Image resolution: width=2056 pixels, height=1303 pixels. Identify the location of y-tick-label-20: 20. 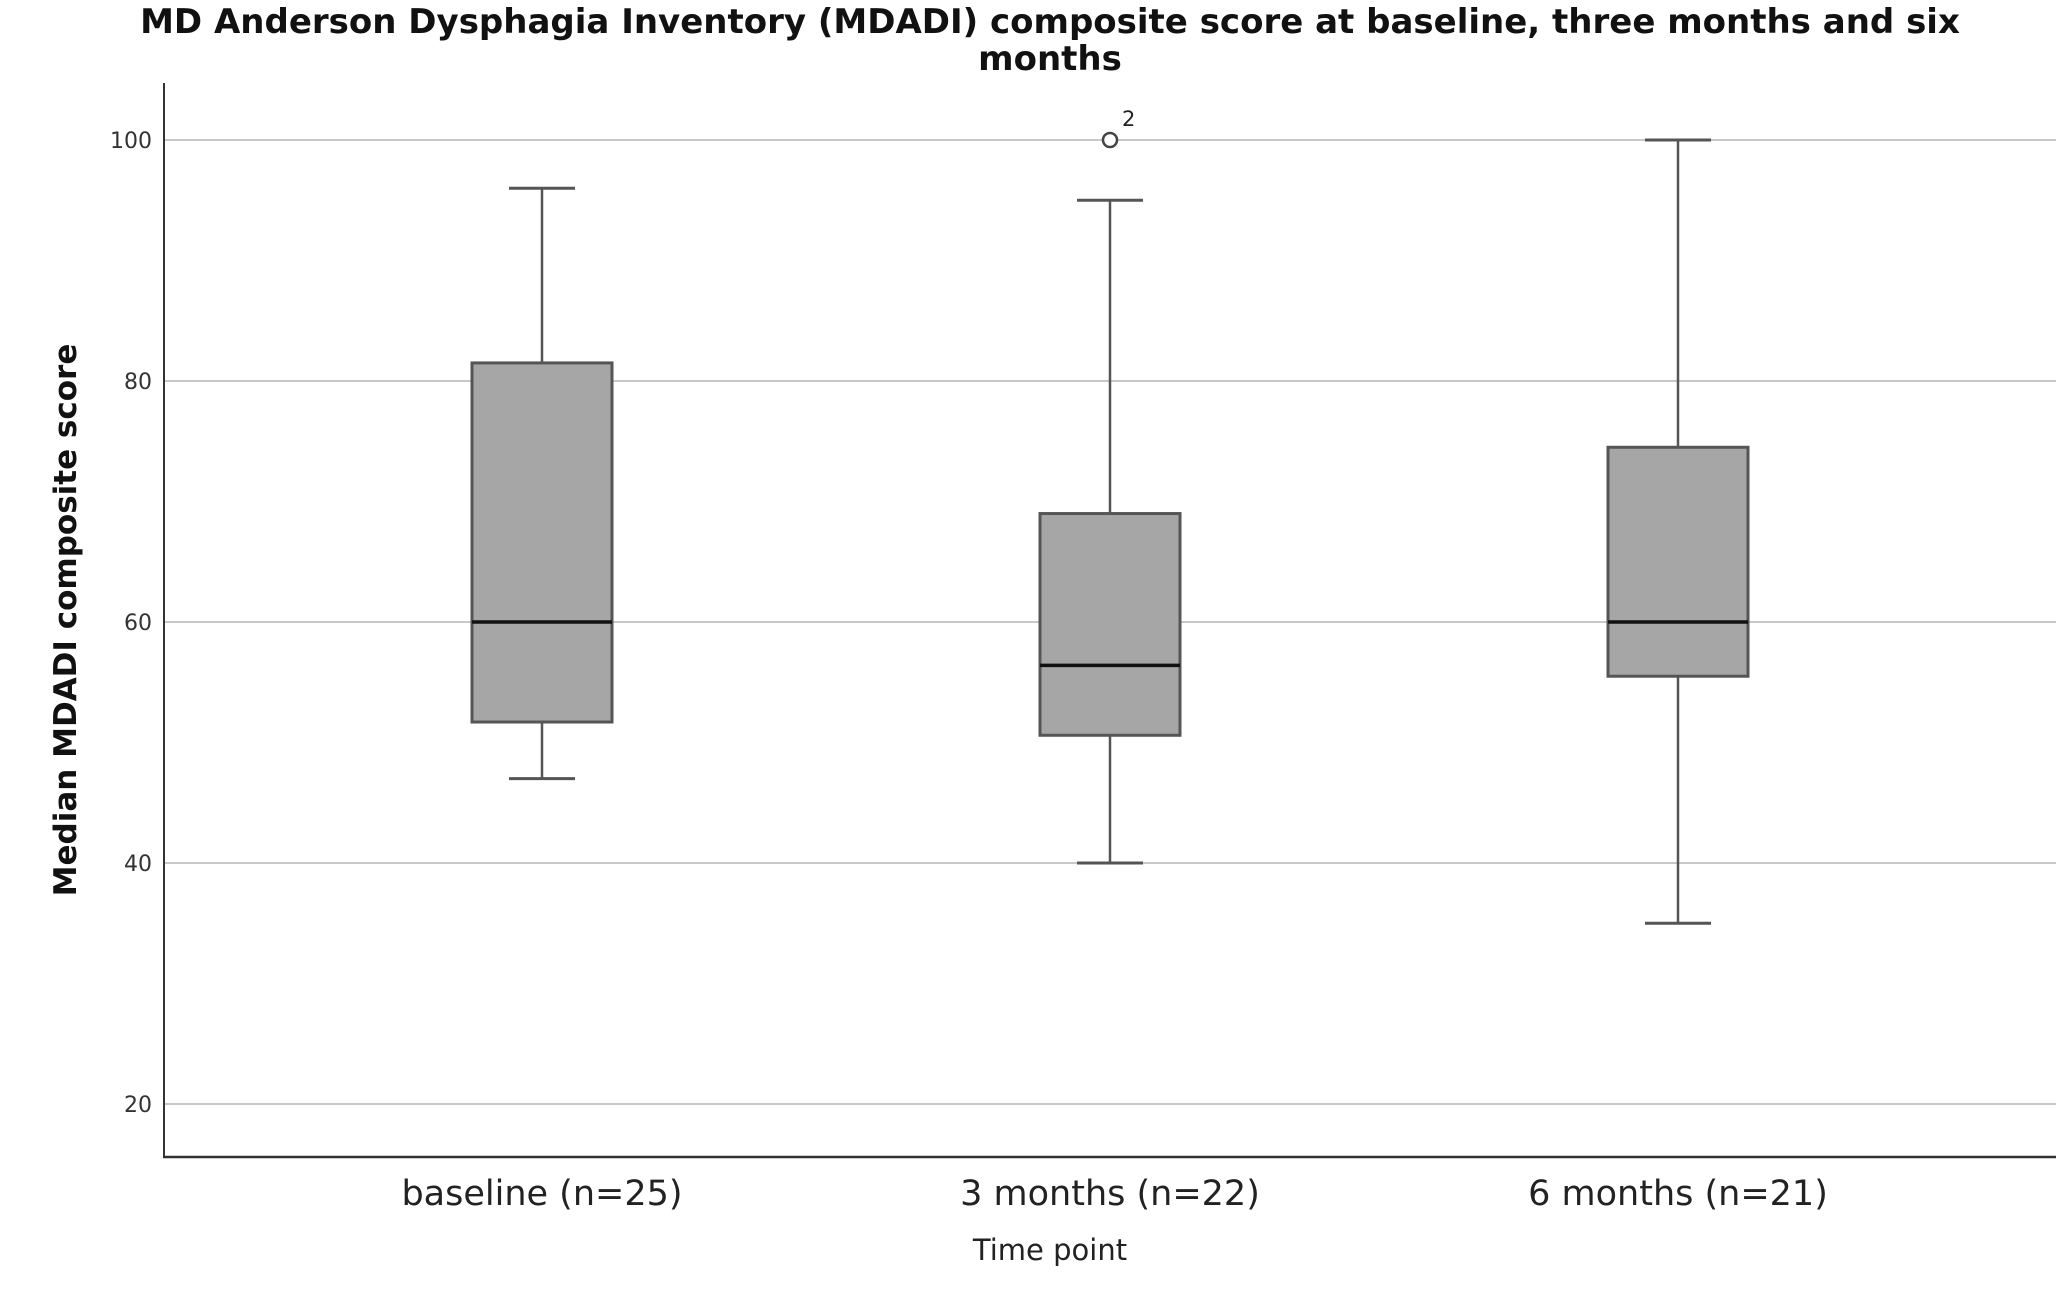
(138, 1105).